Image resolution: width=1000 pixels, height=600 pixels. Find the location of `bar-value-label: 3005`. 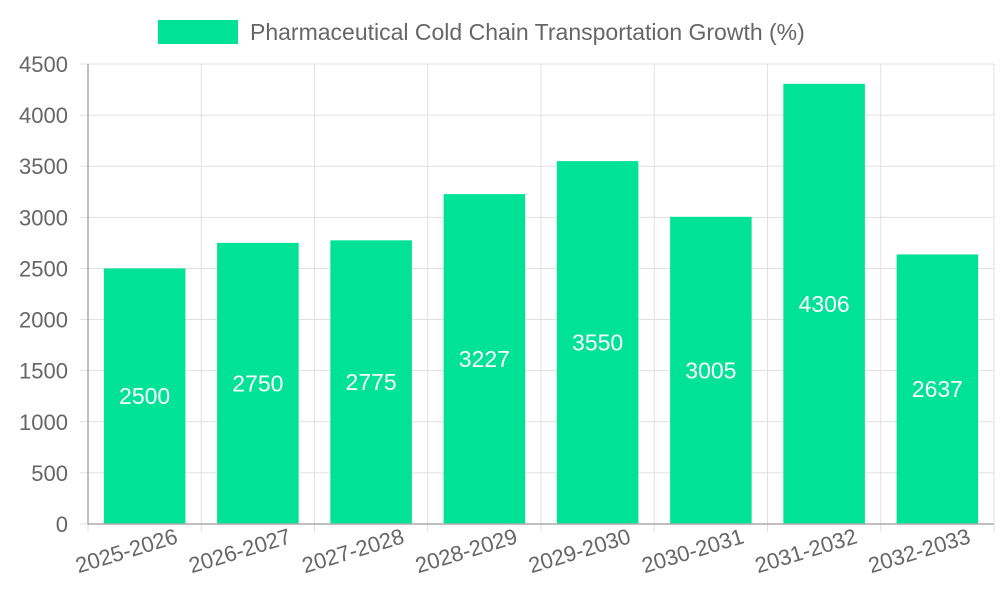

bar-value-label: 3005 is located at coordinates (710, 370).